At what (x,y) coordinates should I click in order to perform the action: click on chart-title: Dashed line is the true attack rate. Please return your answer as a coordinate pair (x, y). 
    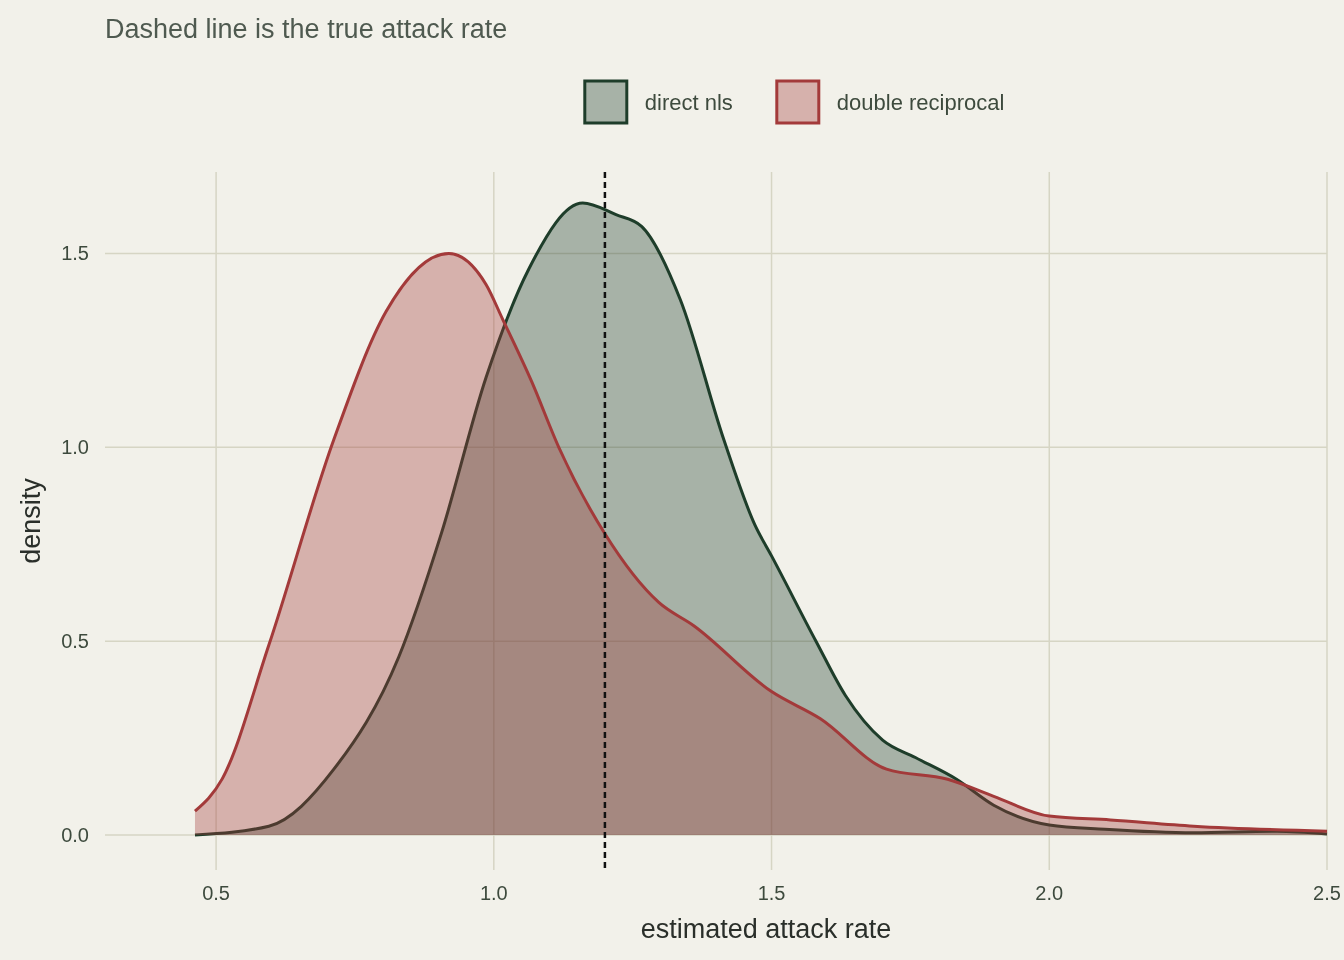
    Looking at the image, I should click on (306, 29).